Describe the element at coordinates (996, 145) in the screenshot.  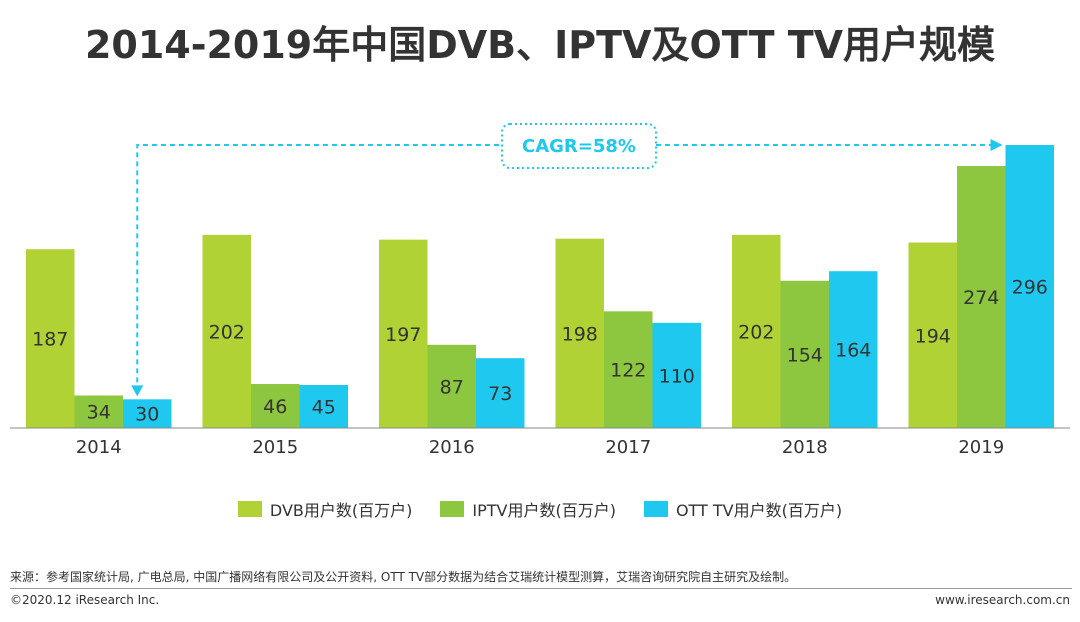
I see `cagr-arrowhead-right` at that location.